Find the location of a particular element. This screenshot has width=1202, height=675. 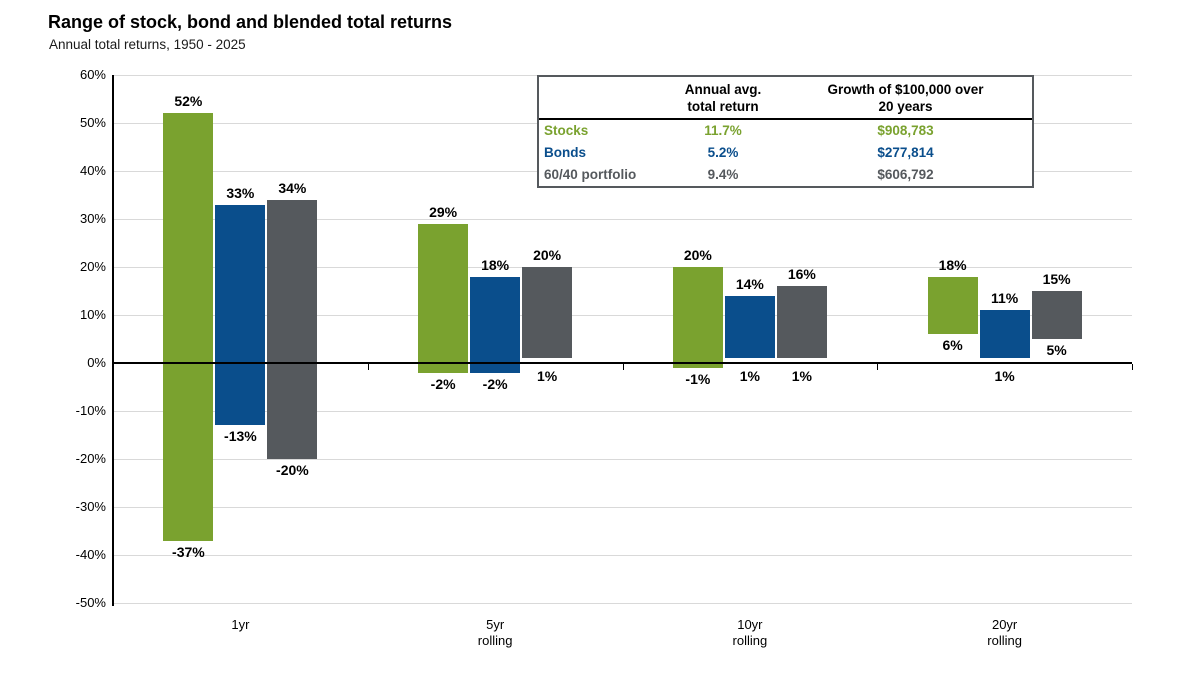

x-axis-category-label: 20yr rolling is located at coordinates (1004, 632).